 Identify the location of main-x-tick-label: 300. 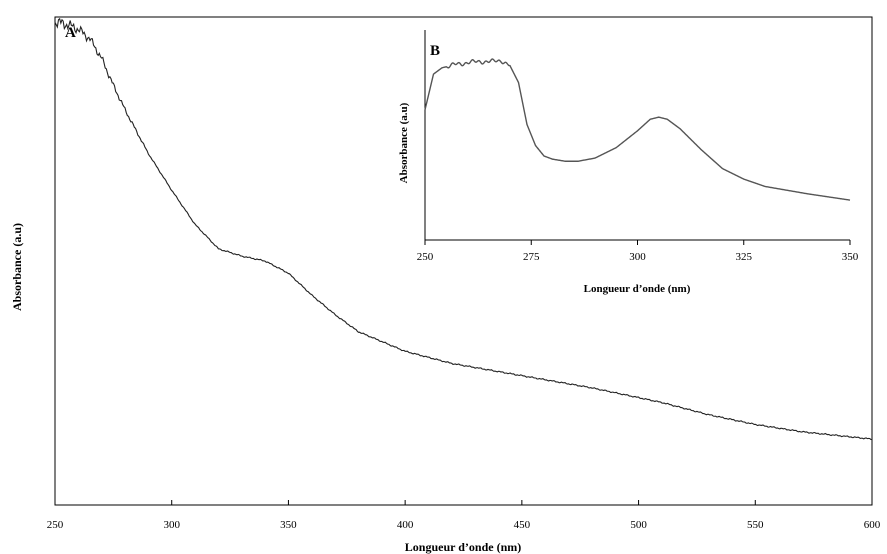
(171, 525).